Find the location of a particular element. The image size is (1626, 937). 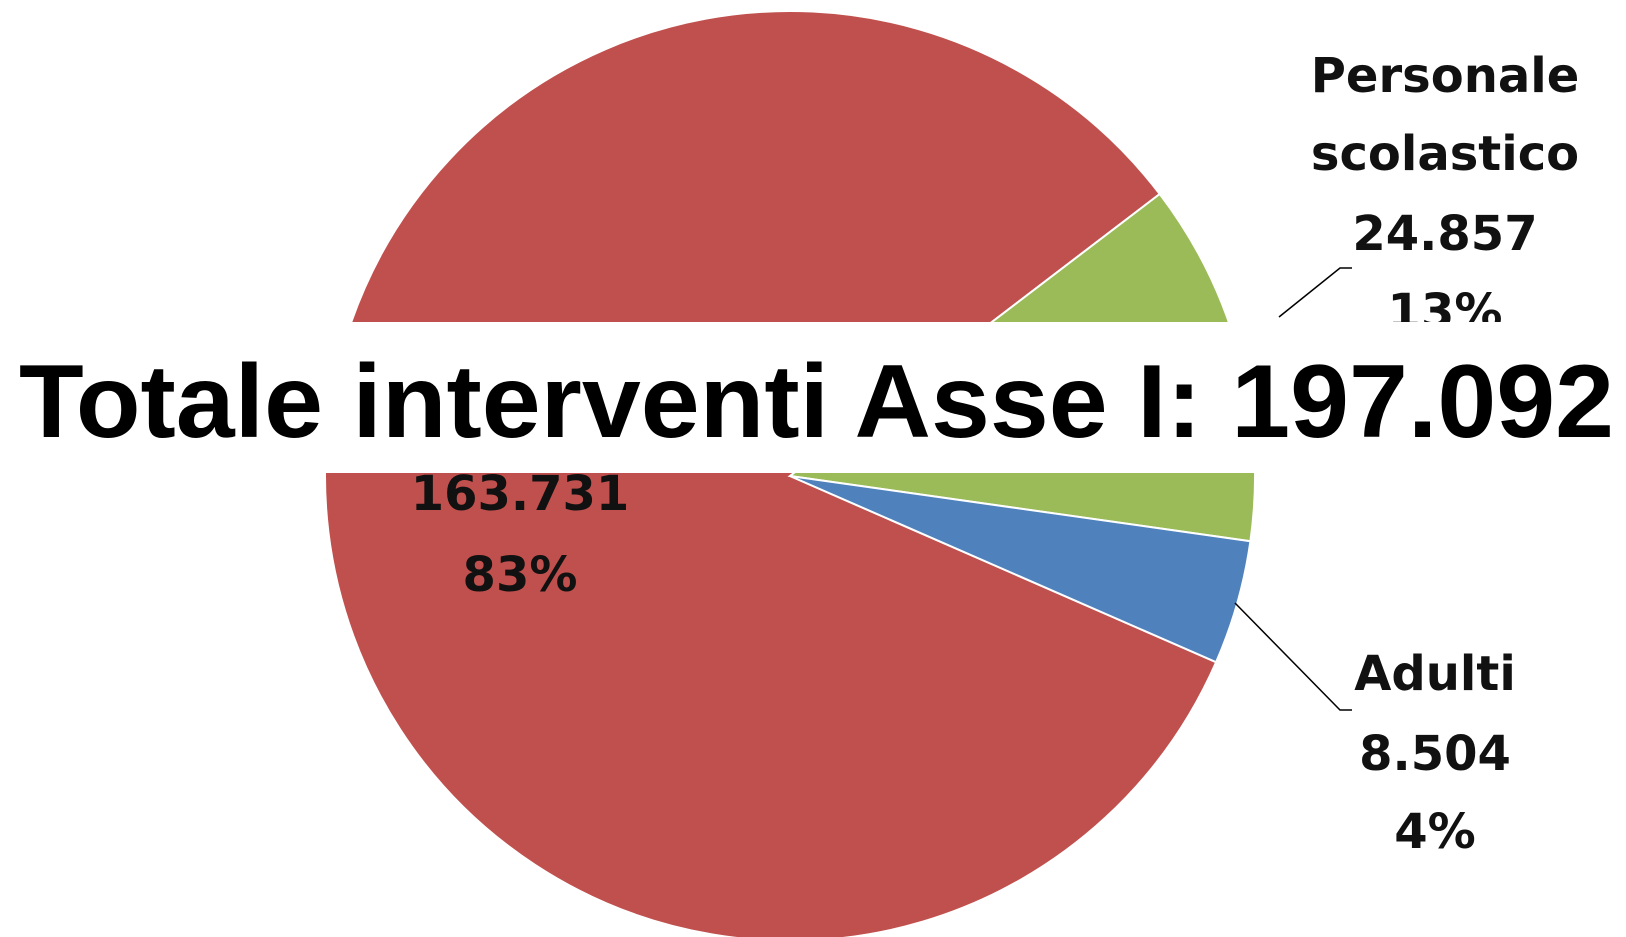

slice-label: Adulti is located at coordinates (1435, 674).